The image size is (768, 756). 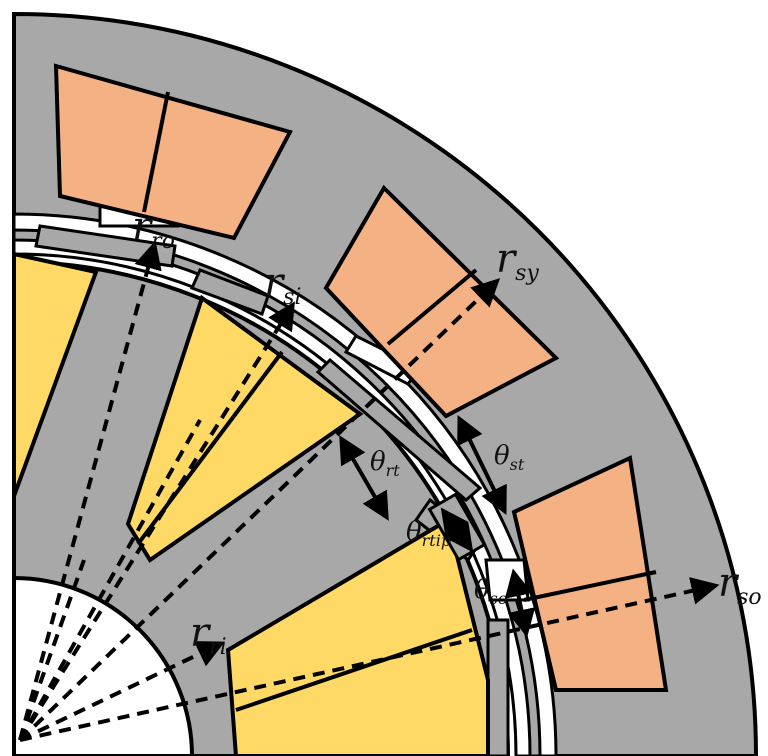 I want to click on label-r-so: rso, so click(x=740, y=585).